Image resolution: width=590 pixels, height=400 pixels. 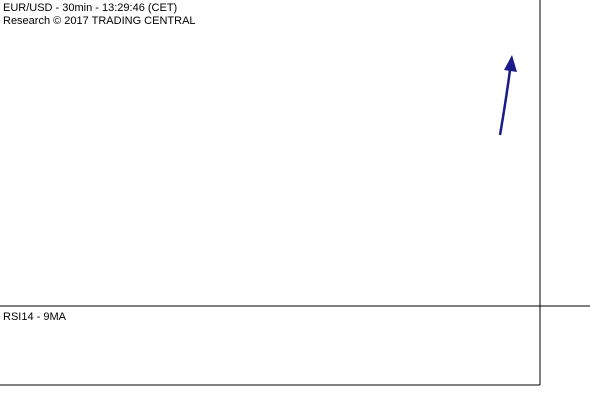 I want to click on indicator-title: RSI14 - 9MA, so click(x=35, y=317).